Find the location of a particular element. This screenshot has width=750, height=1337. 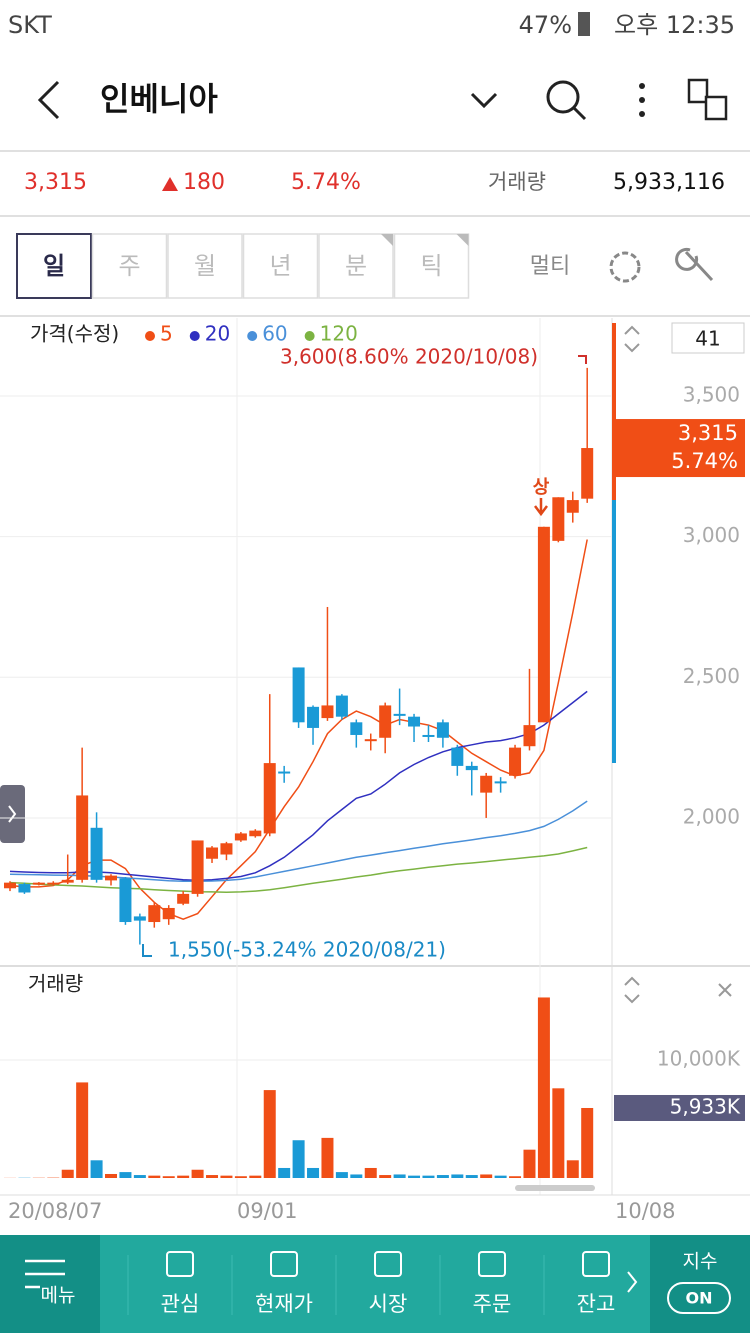

nav-label: 주문 is located at coordinates (492, 1304).